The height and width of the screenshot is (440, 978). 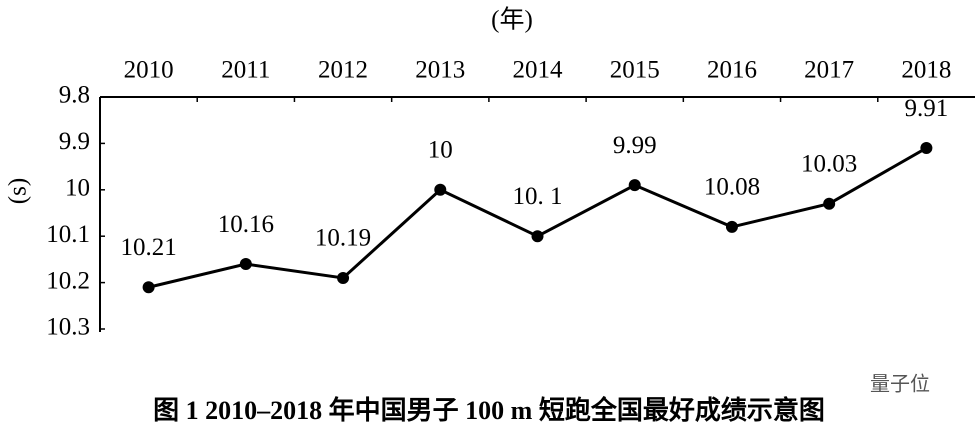 What do you see at coordinates (635, 145) in the screenshot?
I see `data-label: 9.99` at bounding box center [635, 145].